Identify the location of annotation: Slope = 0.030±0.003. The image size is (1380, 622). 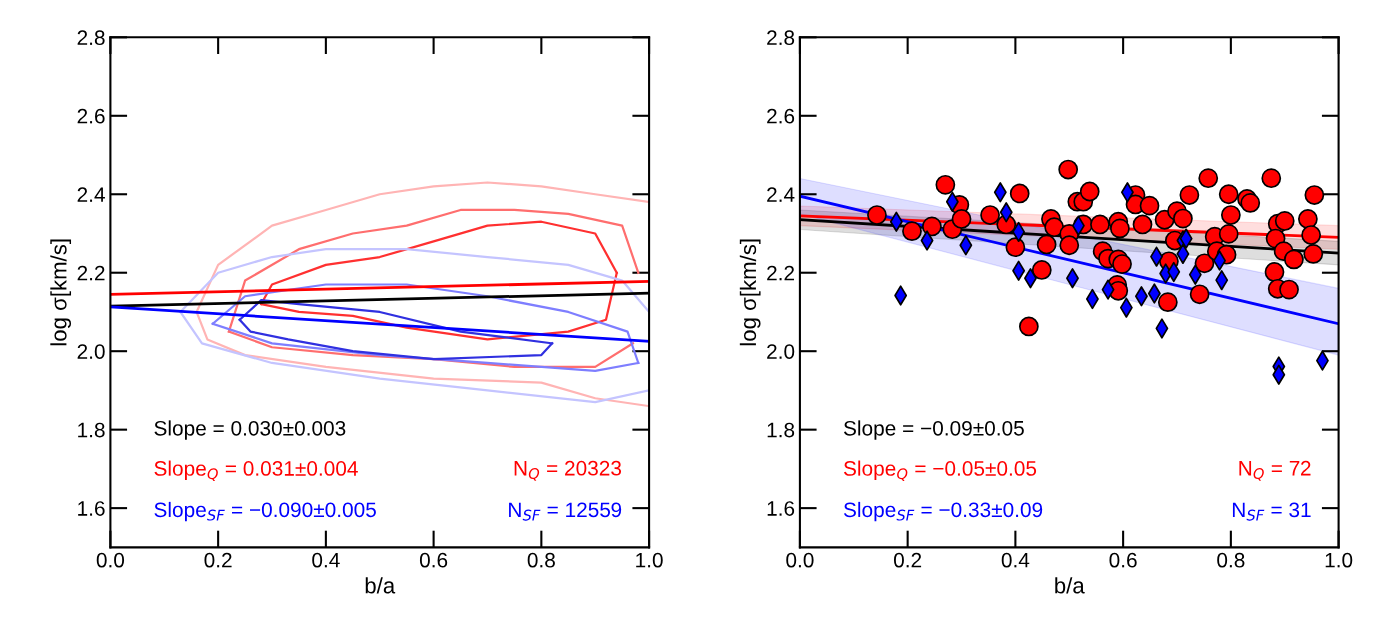
(250, 430).